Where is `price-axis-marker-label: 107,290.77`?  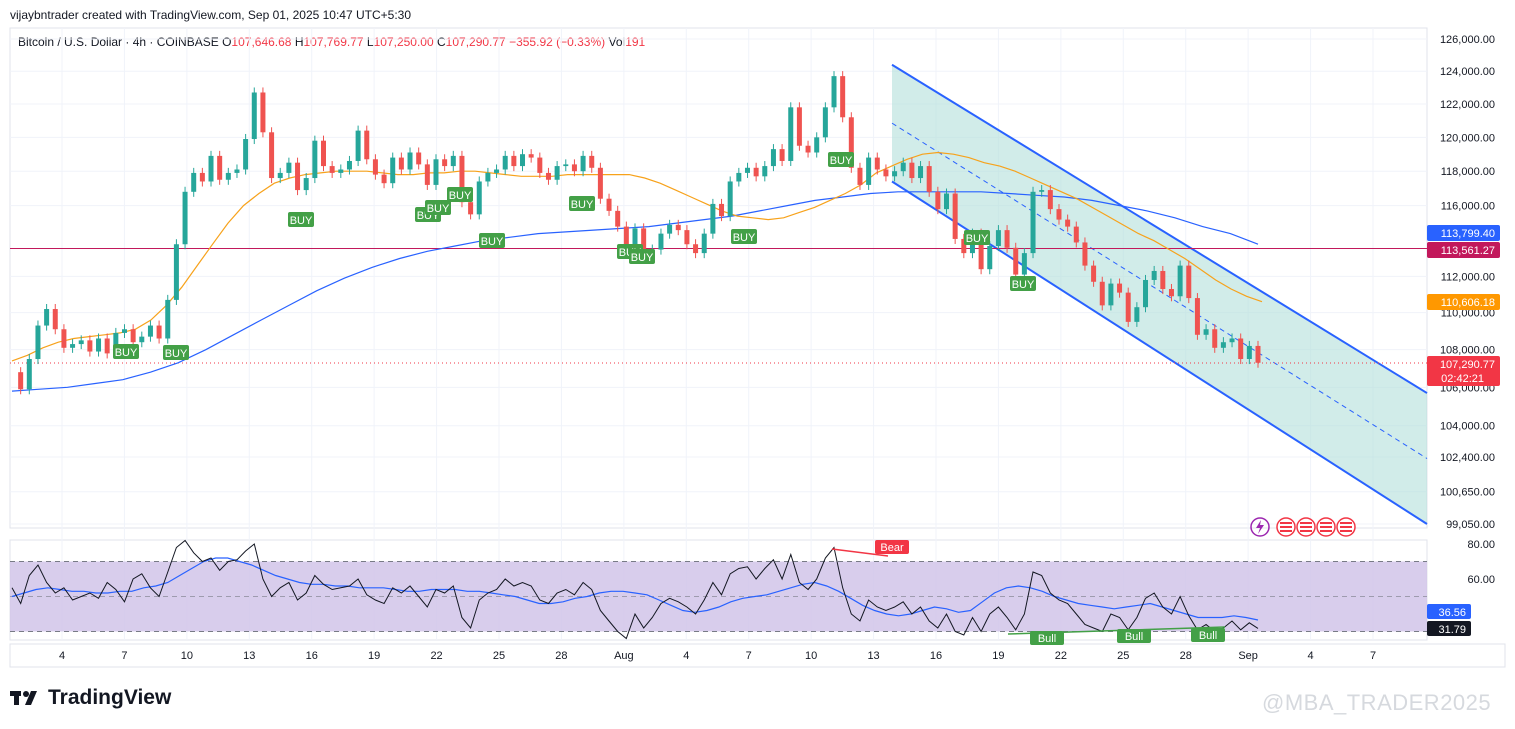 price-axis-marker-label: 107,290.77 is located at coordinates (1467, 365).